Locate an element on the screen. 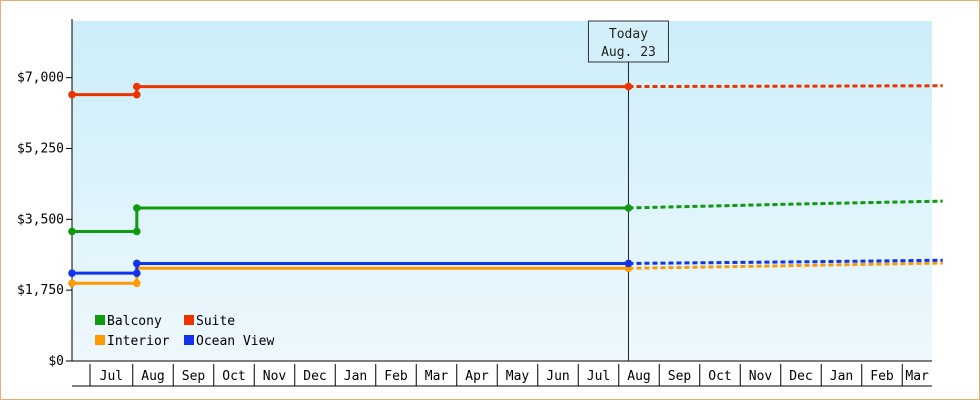  today-label-box is located at coordinates (628, 41).